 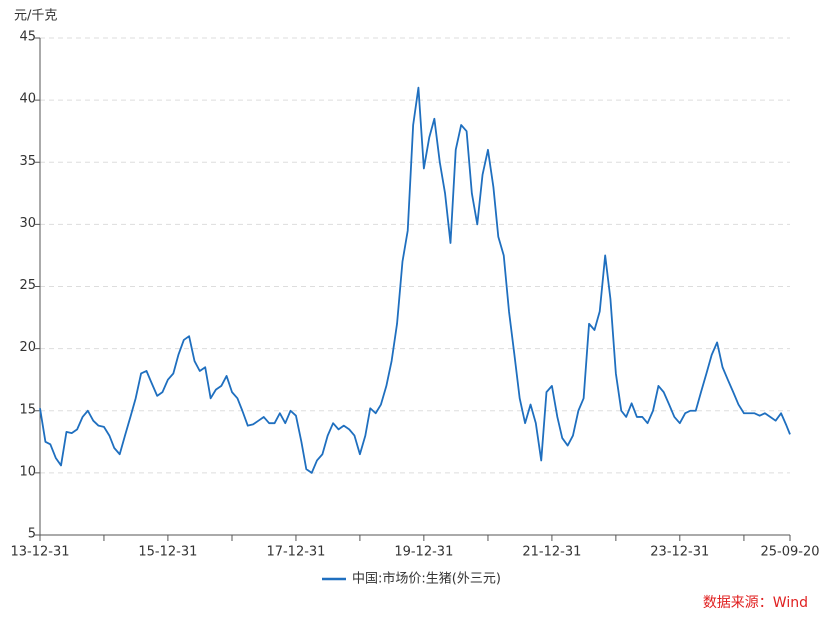 I want to click on y-tick-label: 20, so click(x=27, y=347).